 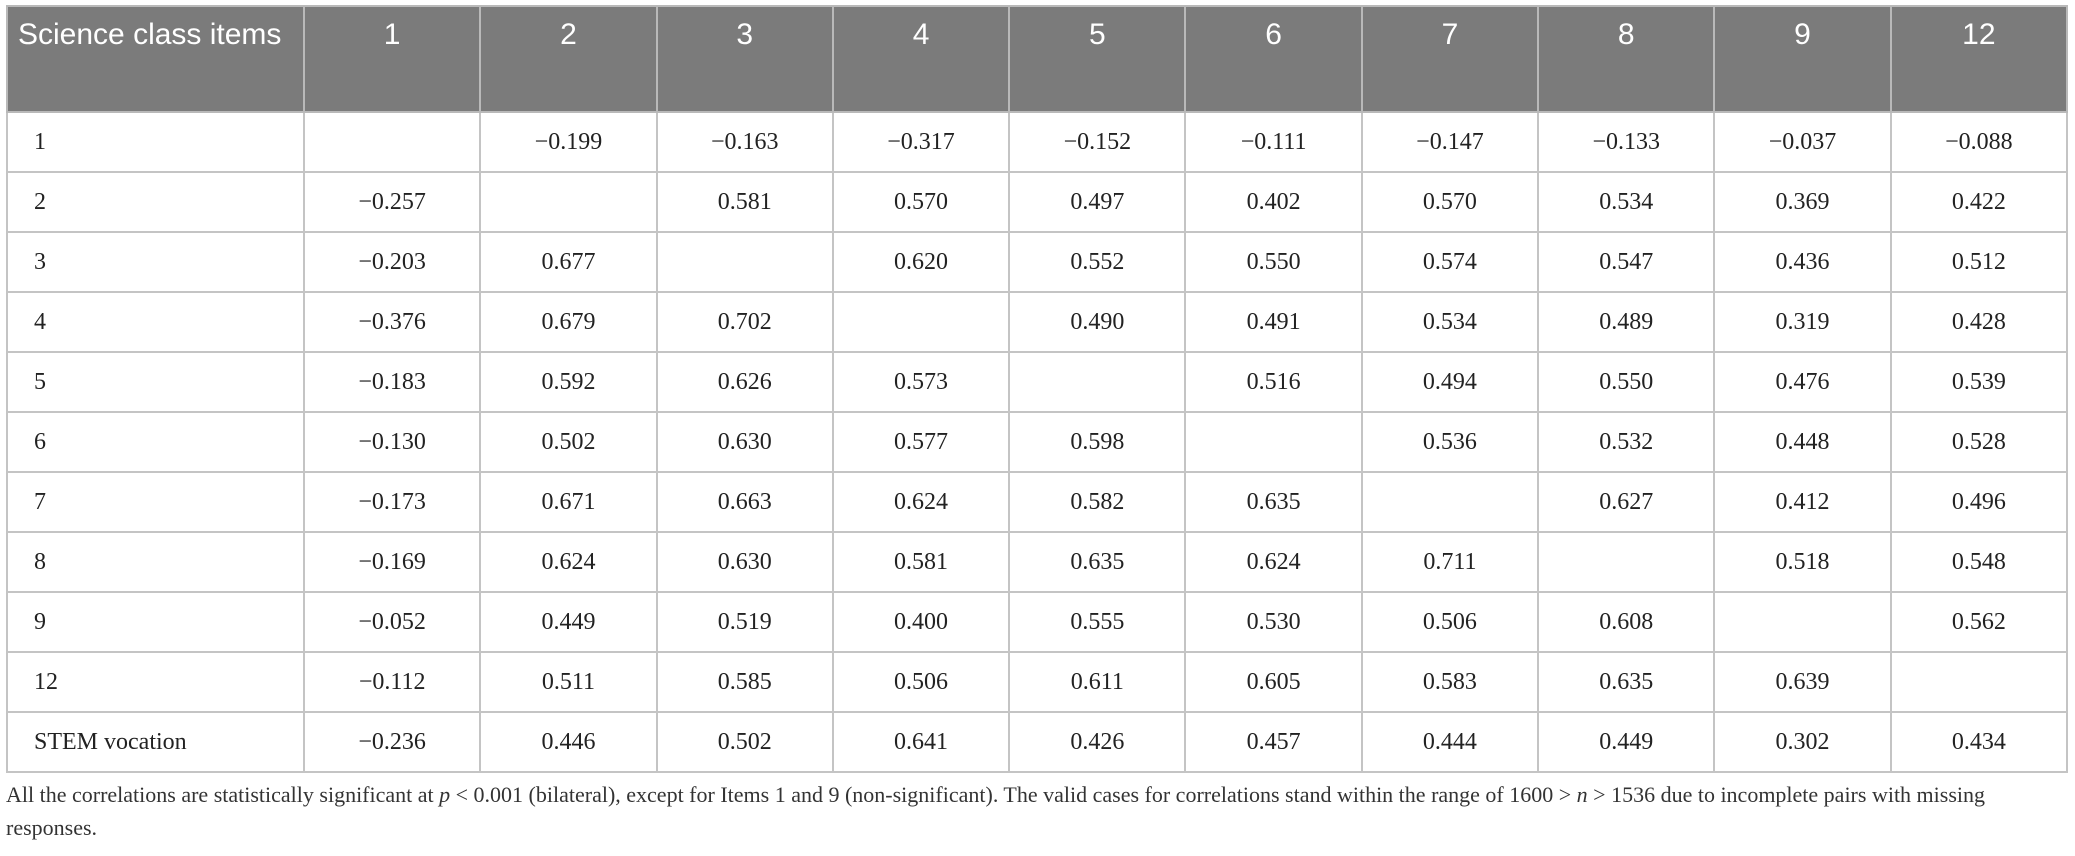 I want to click on table-cell: 0.583, so click(x=1450, y=682).